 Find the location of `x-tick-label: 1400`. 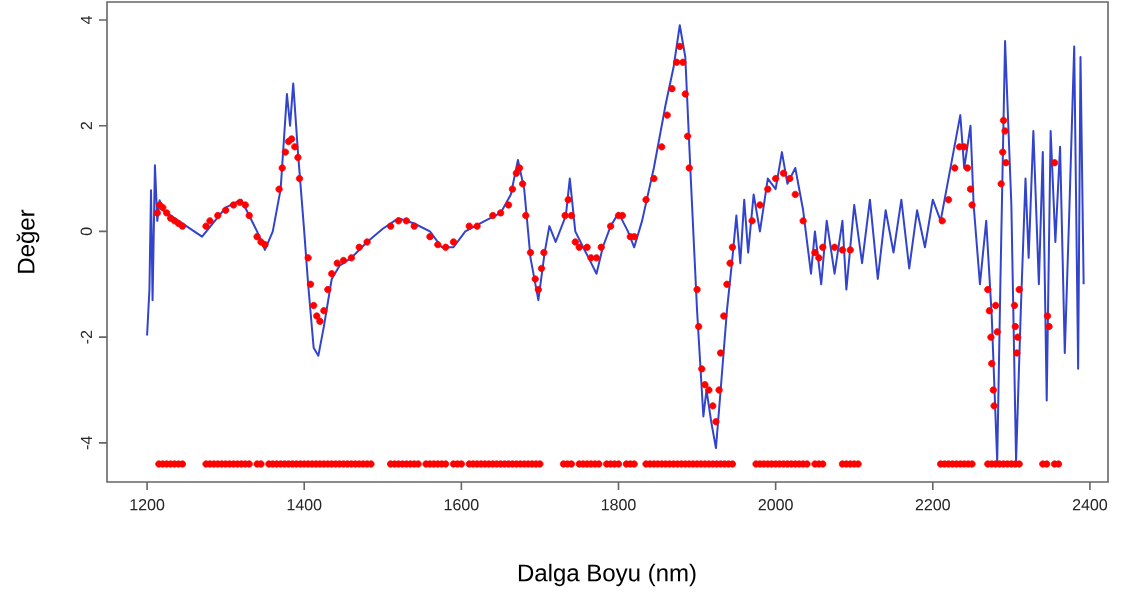

x-tick-label: 1400 is located at coordinates (304, 505).